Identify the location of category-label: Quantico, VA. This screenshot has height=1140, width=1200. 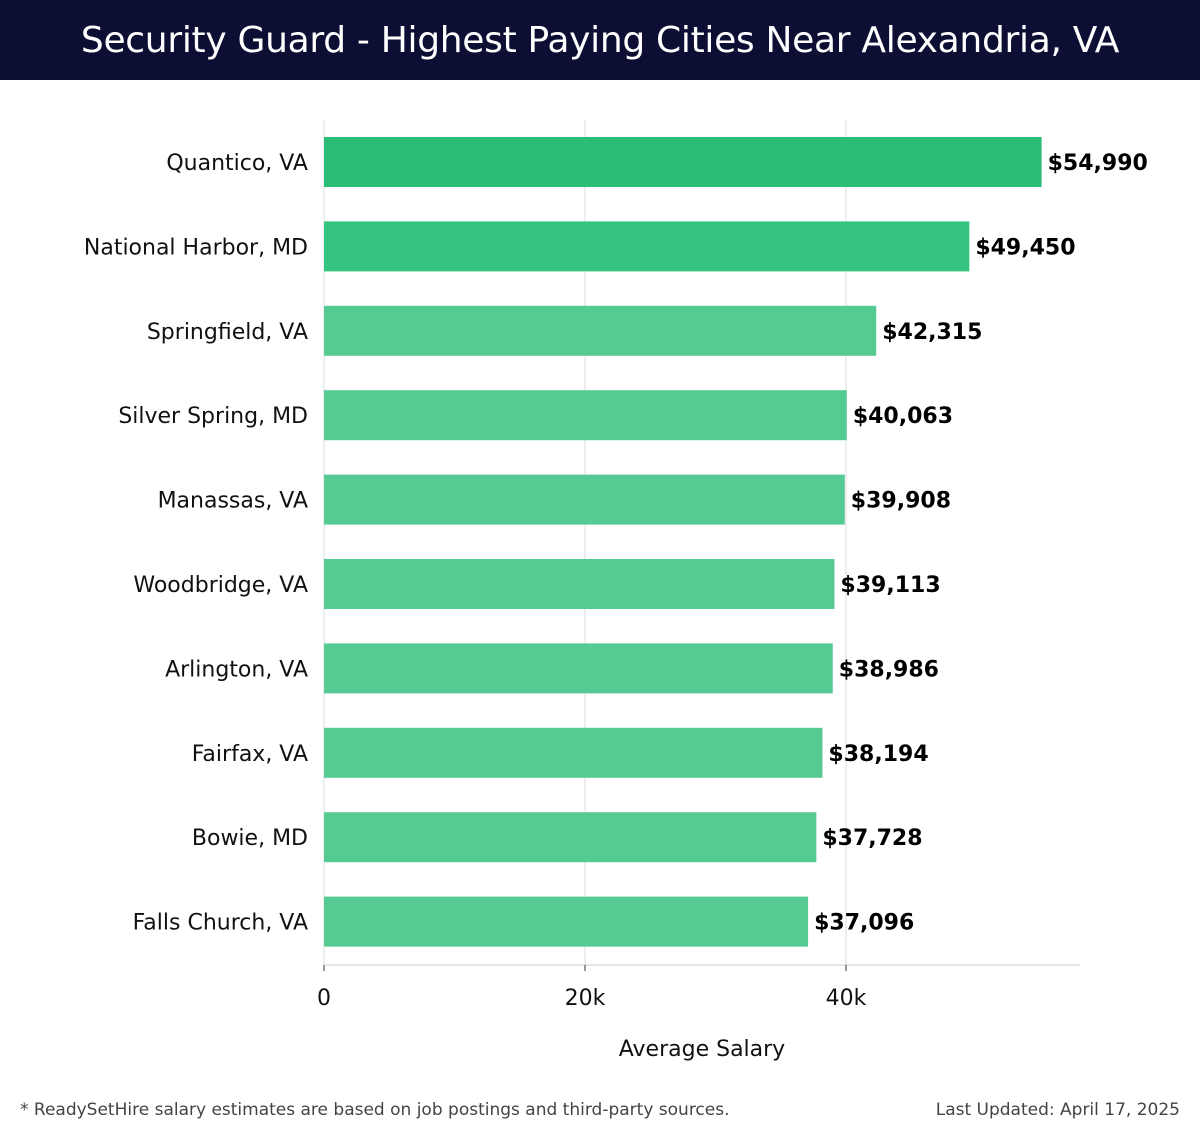
(237, 163).